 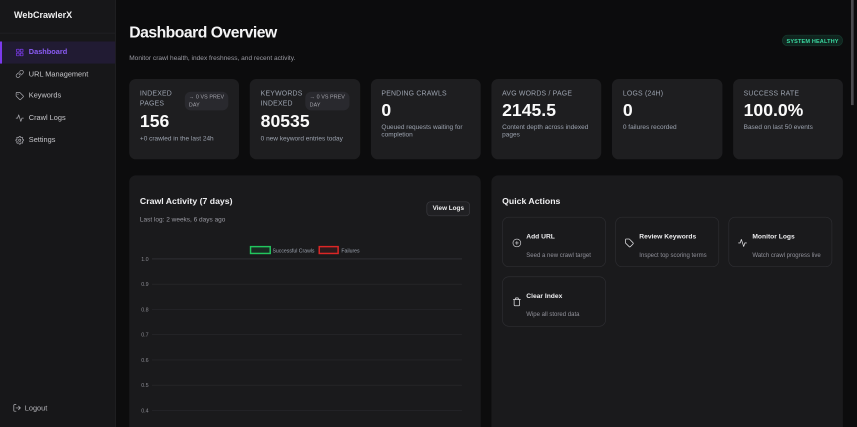 I want to click on svg-text: 0.9, so click(x=144, y=285).